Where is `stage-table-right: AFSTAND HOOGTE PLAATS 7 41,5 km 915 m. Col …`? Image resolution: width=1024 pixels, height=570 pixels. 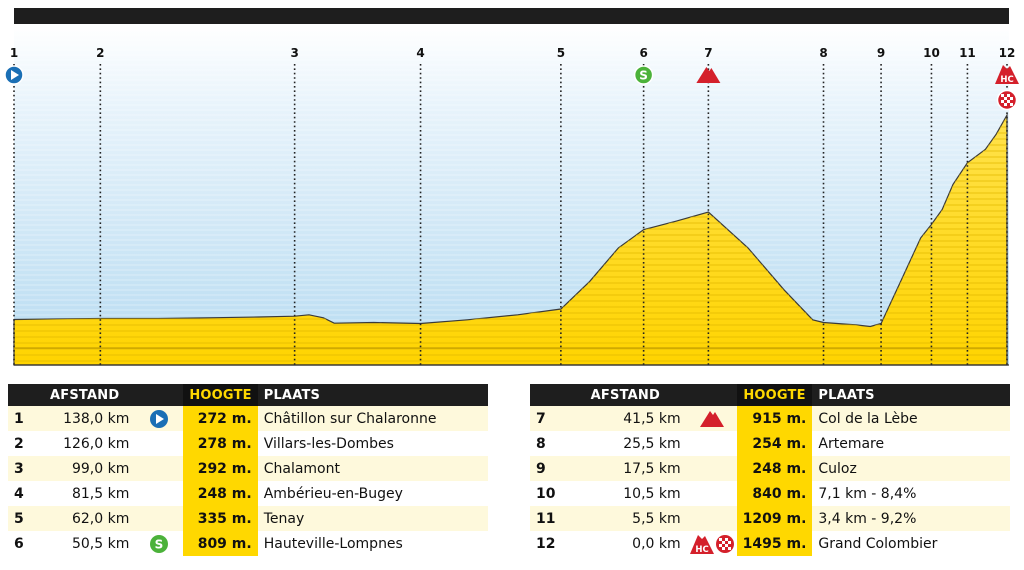 stage-table-right: AFSTAND HOOGTE PLAATS 7 41,5 km 915 m. Col … is located at coordinates (770, 470).